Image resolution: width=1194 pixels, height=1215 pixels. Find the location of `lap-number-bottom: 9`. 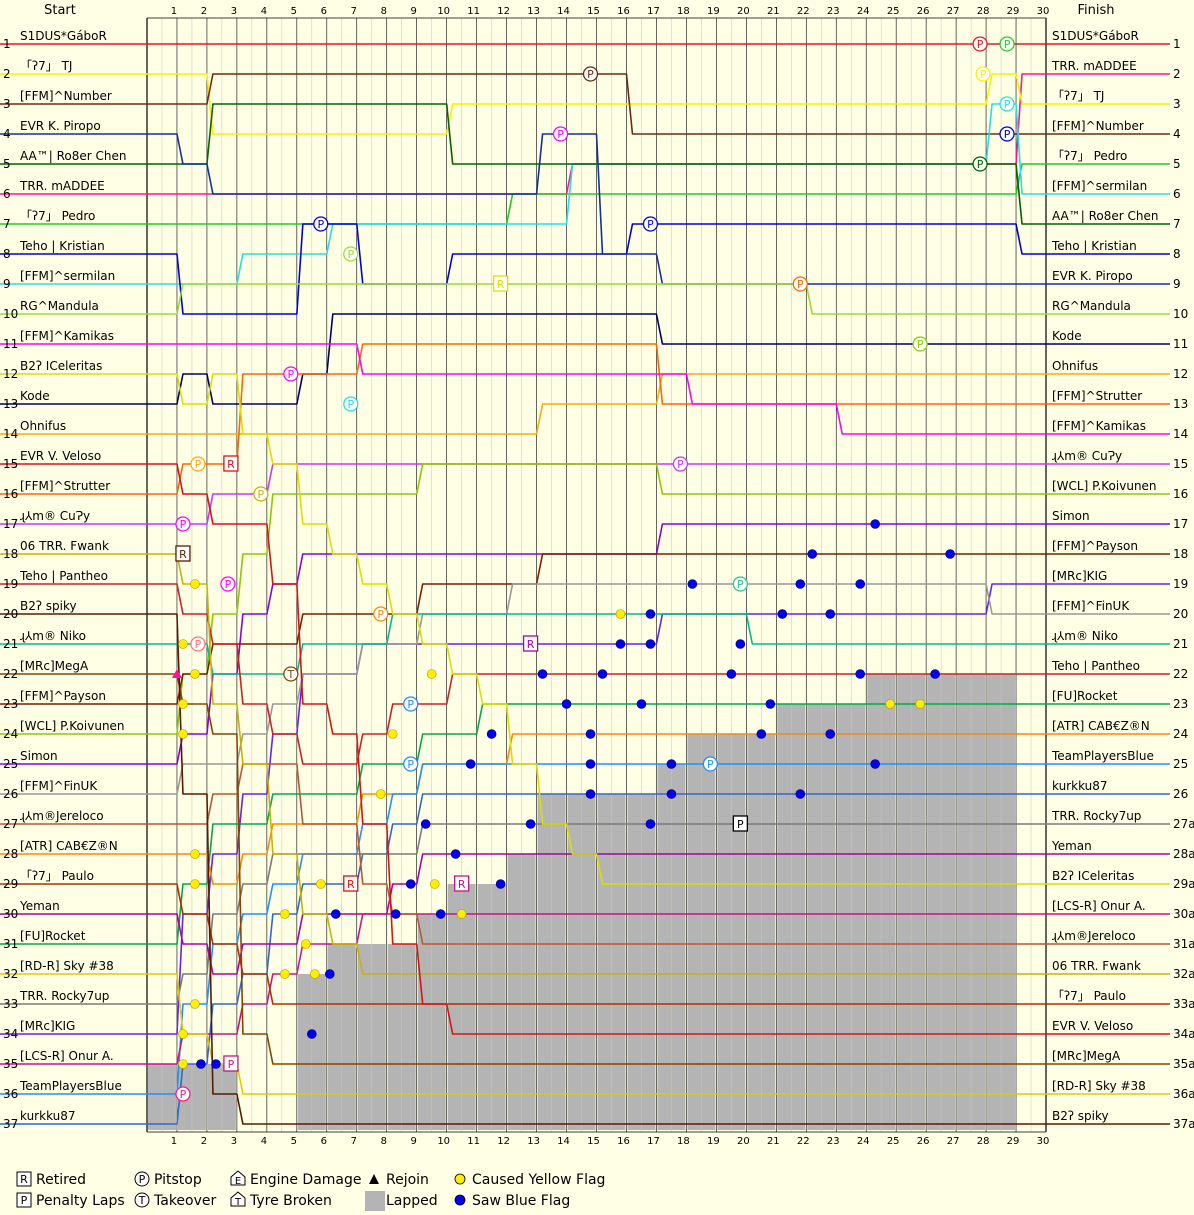

lap-number-bottom: 9 is located at coordinates (414, 1141).